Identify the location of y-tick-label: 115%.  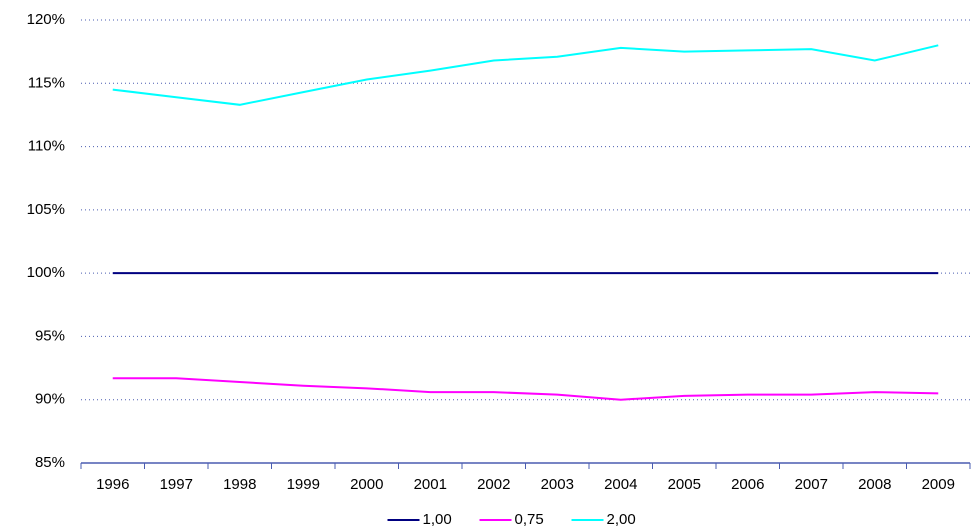
(46, 82).